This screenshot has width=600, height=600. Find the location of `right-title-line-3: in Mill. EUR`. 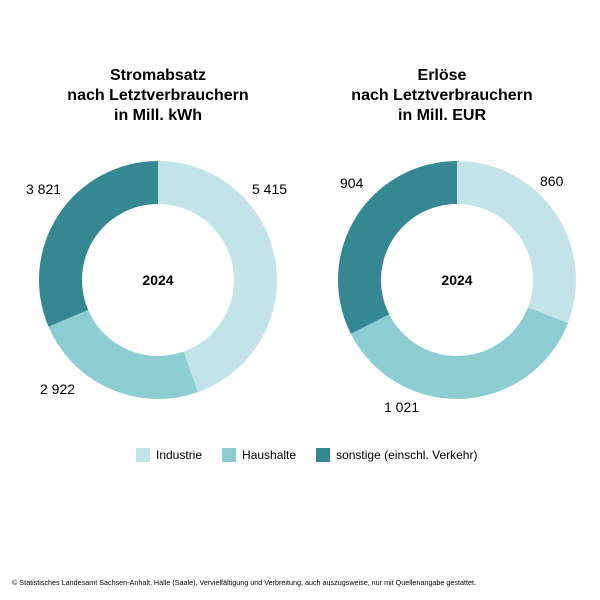

right-title-line-3: in Mill. EUR is located at coordinates (442, 115).